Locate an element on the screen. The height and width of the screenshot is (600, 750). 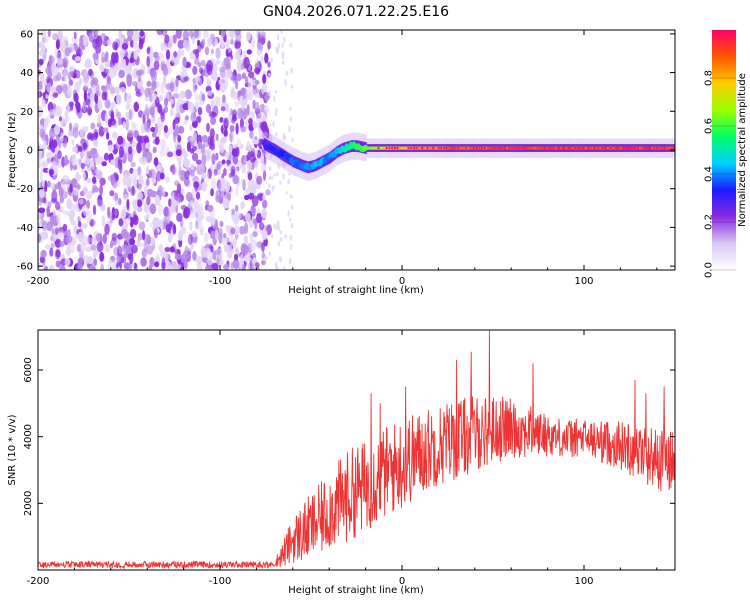
x-tick-label: -100 is located at coordinates (220, 581).